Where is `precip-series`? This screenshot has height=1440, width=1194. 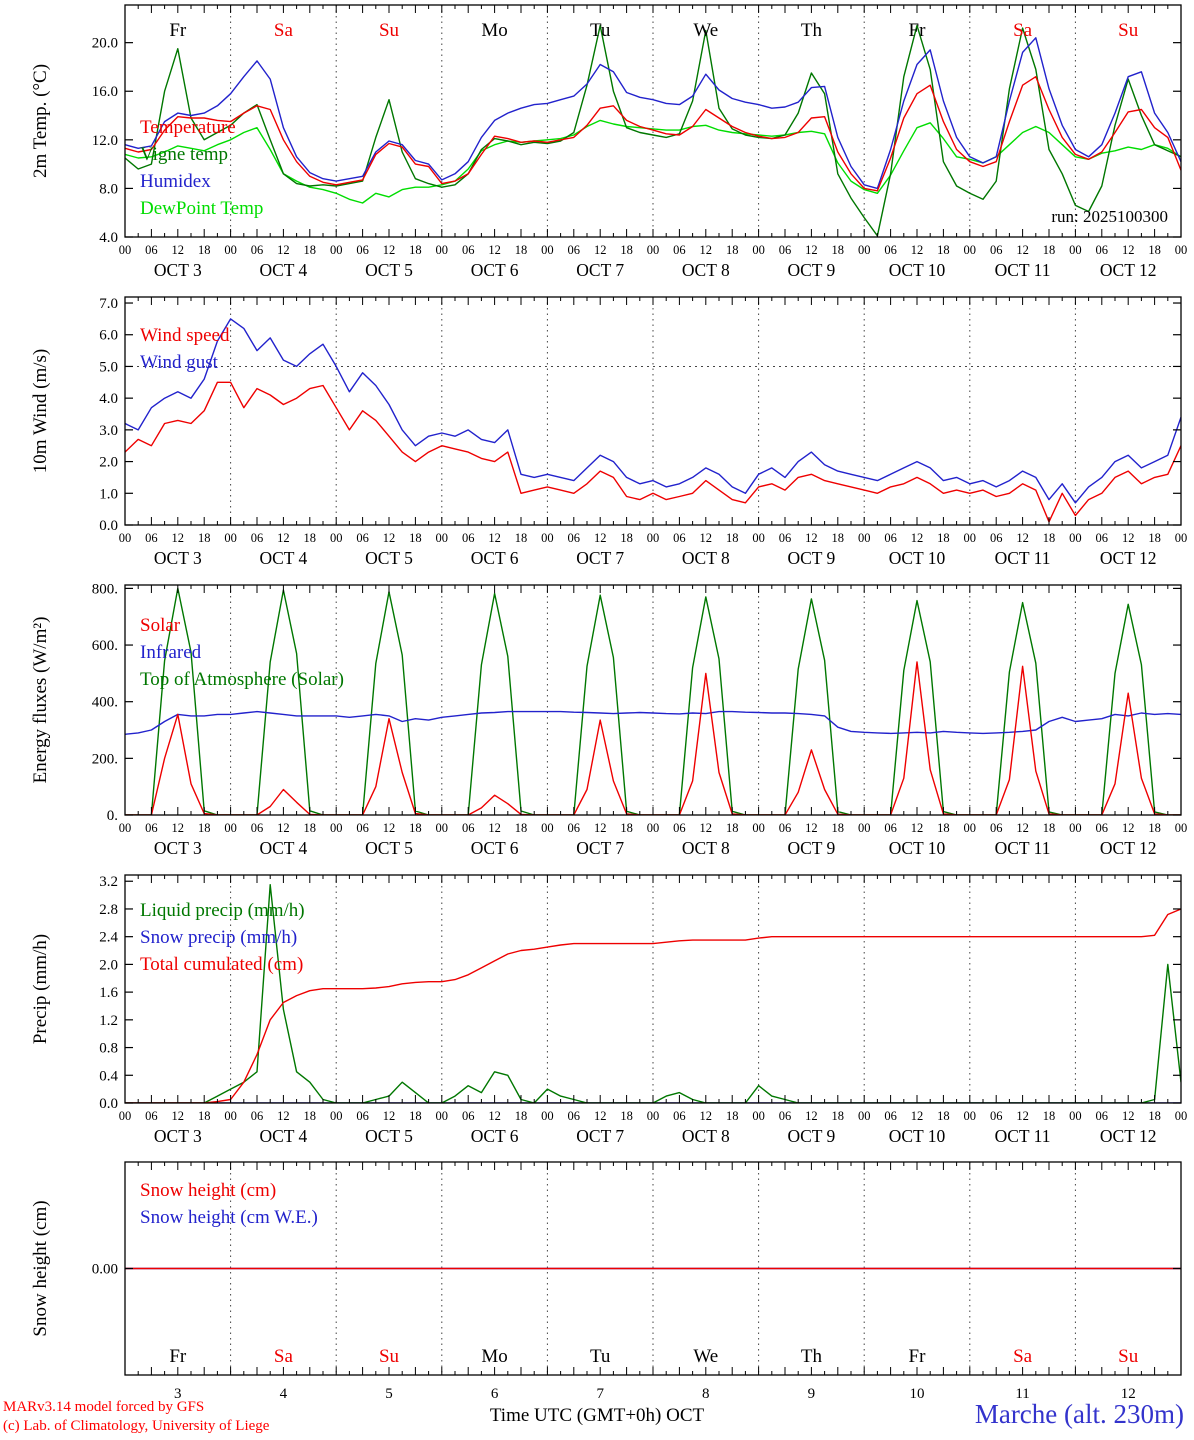 precip-series is located at coordinates (653, 993).